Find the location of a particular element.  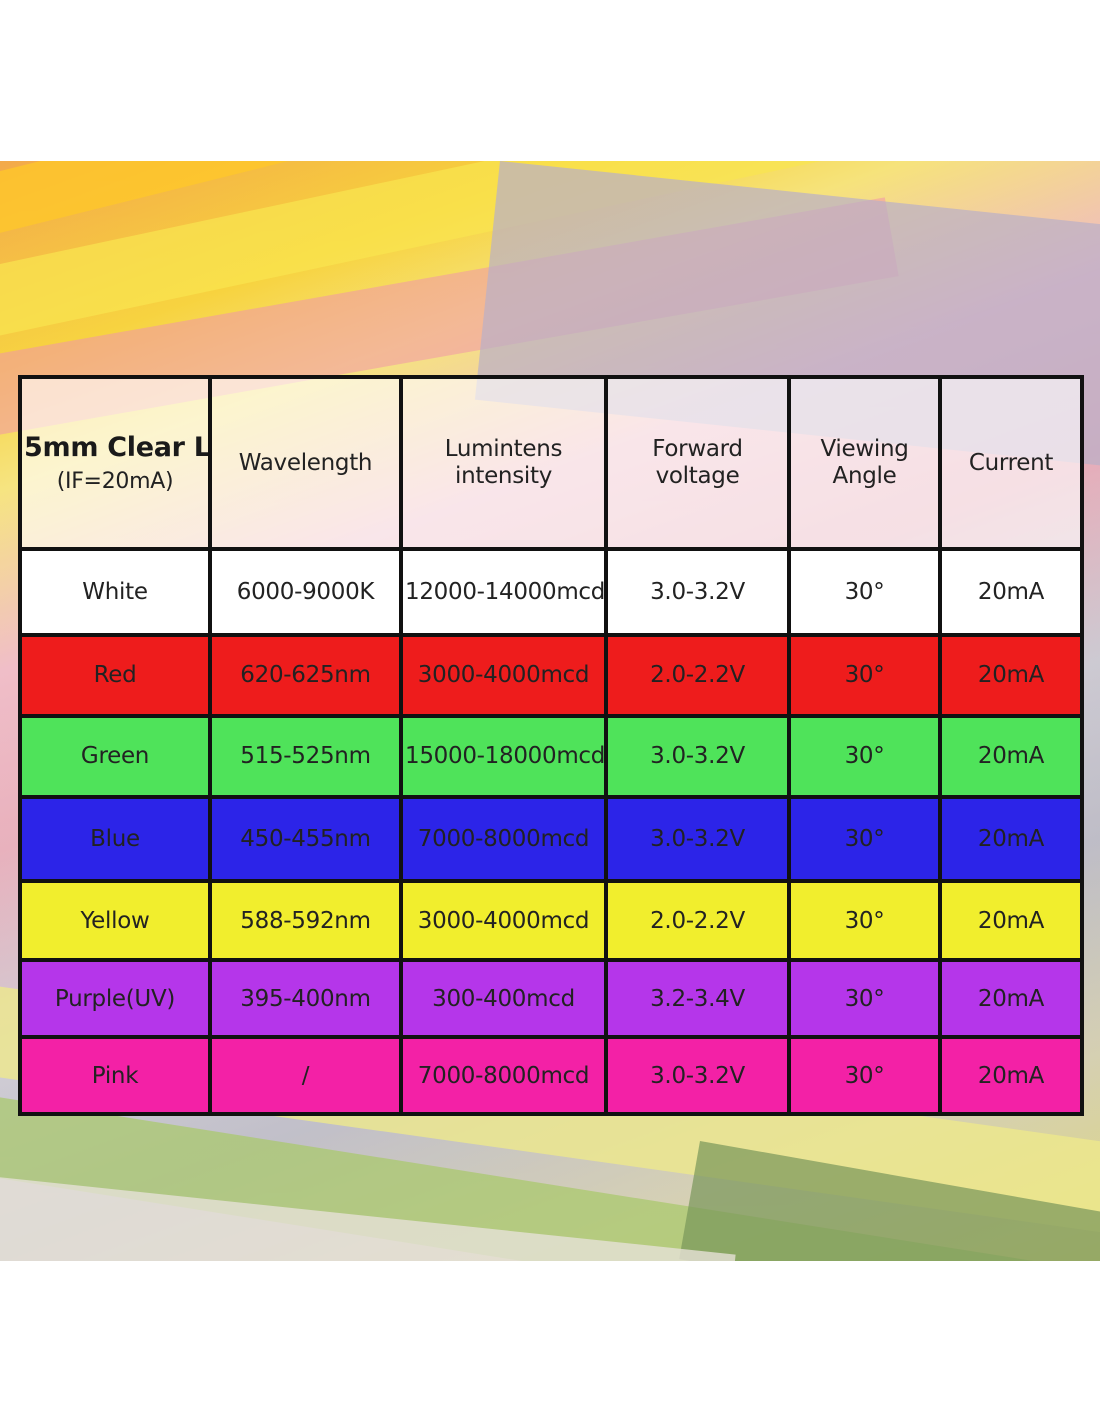

header-viewing-angle: Viewing Angle is located at coordinates (864, 463).